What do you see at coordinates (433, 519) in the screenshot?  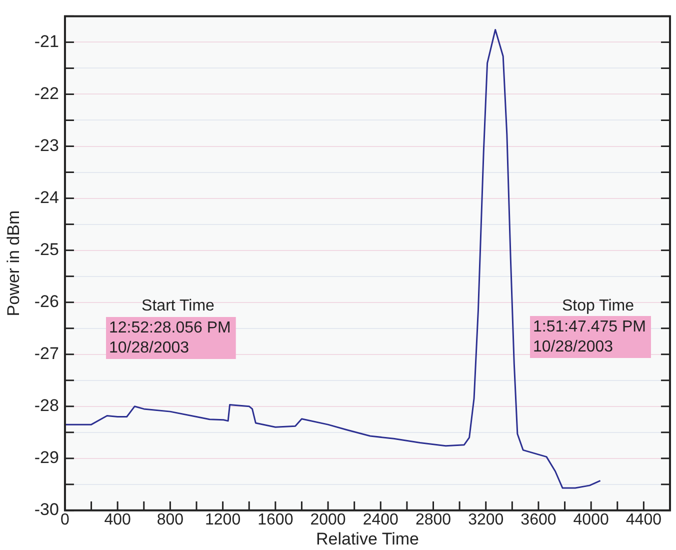 I see `x-tick-label: 2800` at bounding box center [433, 519].